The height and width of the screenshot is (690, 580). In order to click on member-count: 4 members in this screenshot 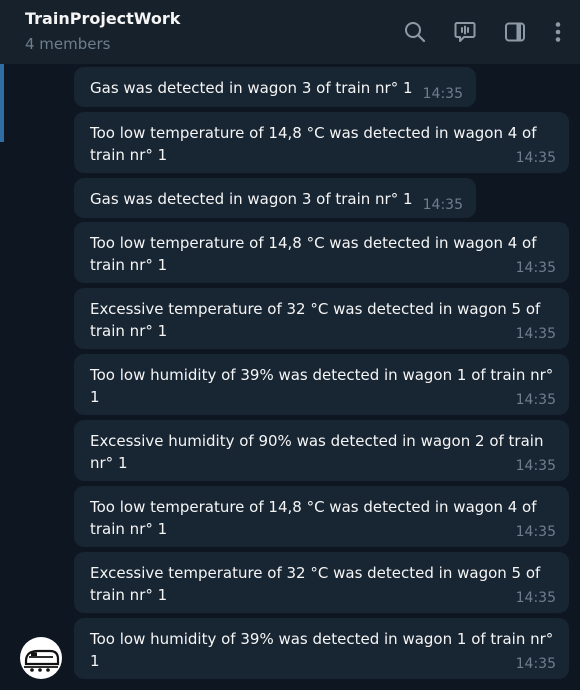, I will do `click(68, 44)`.